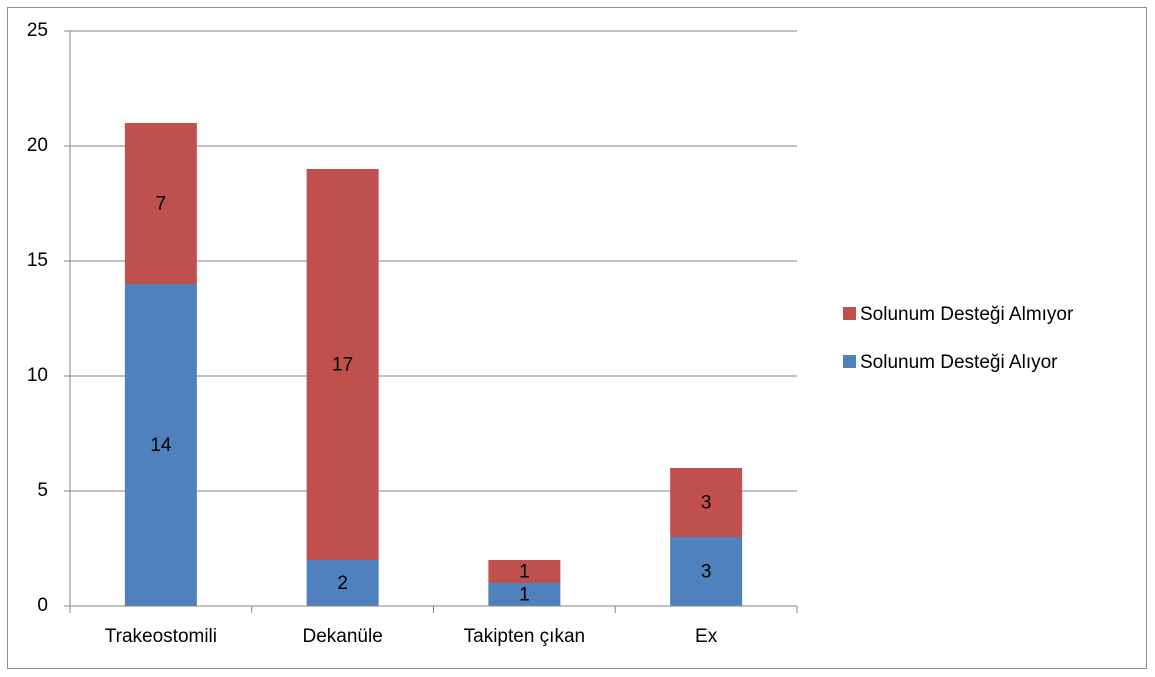 The image size is (1155, 677). What do you see at coordinates (524, 636) in the screenshot?
I see `x-tick-label: Takipten çıkan` at bounding box center [524, 636].